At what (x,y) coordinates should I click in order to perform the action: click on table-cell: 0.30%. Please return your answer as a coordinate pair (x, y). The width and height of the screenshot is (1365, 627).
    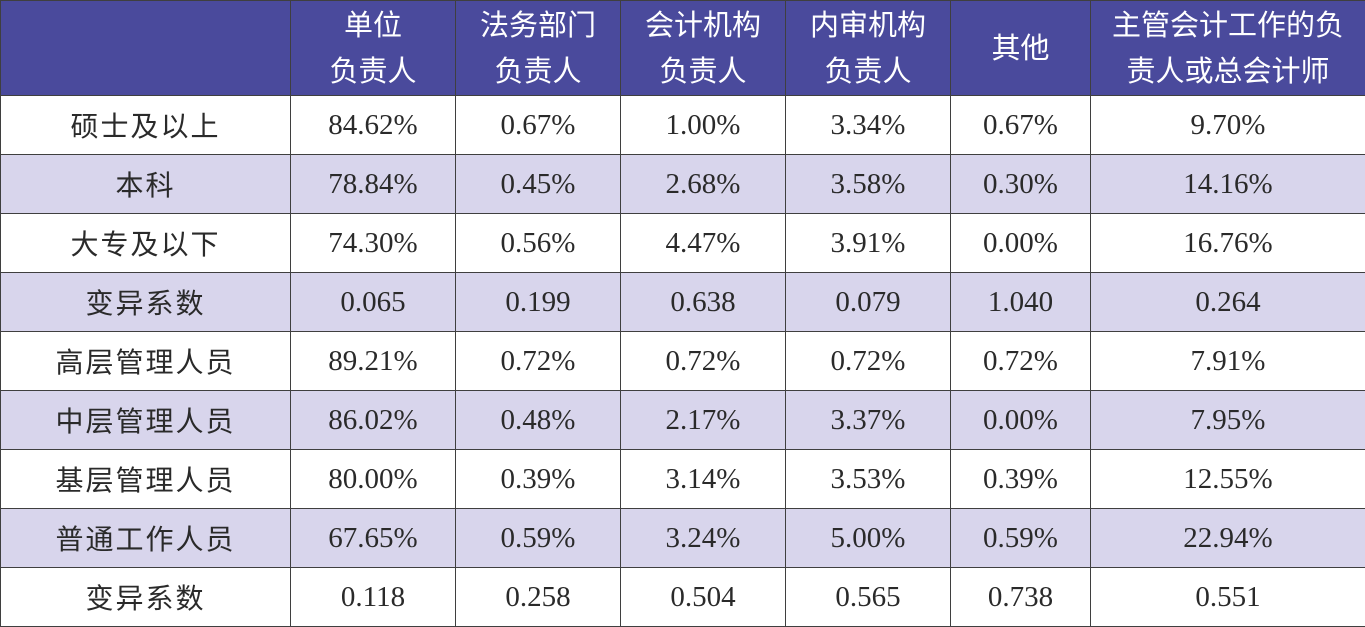
    Looking at the image, I should click on (1020, 184).